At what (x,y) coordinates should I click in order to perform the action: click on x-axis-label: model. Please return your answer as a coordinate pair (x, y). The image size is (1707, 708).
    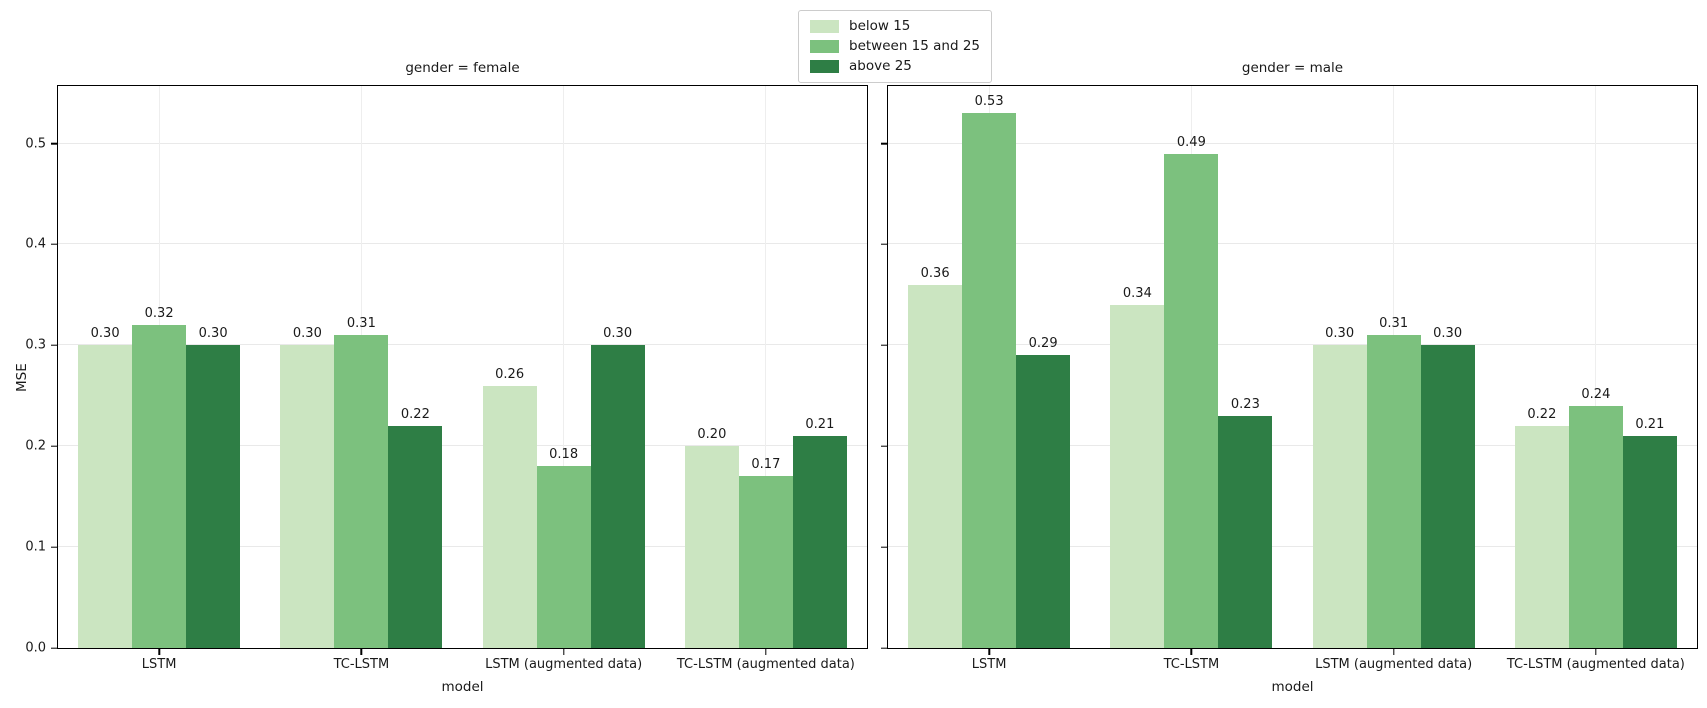
    Looking at the image, I should click on (1292, 687).